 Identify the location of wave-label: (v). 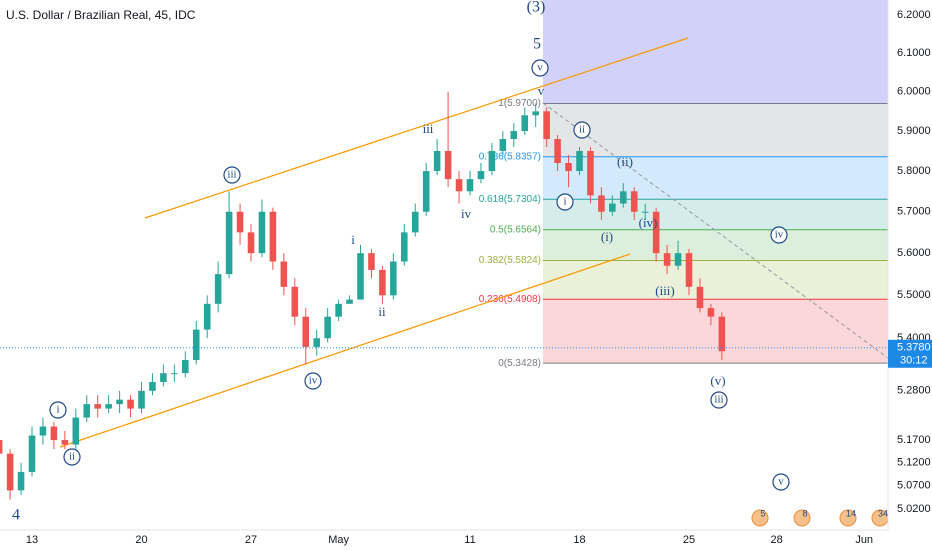
(717, 380).